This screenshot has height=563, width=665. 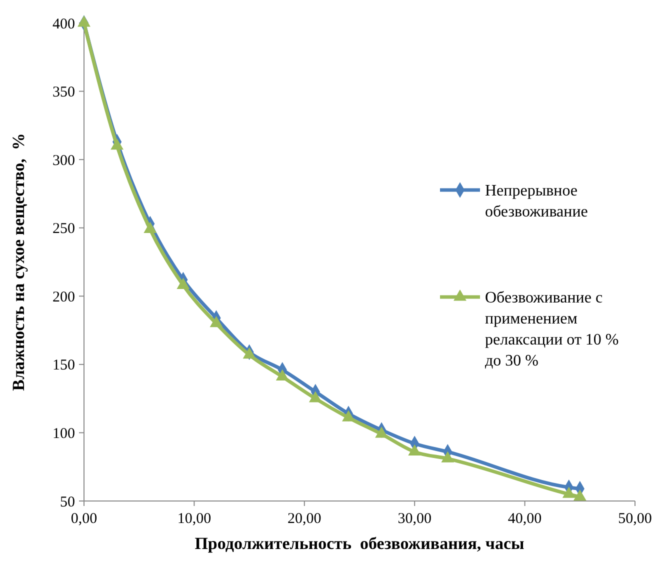 I want to click on y-tick-label: 400, so click(x=63, y=24).